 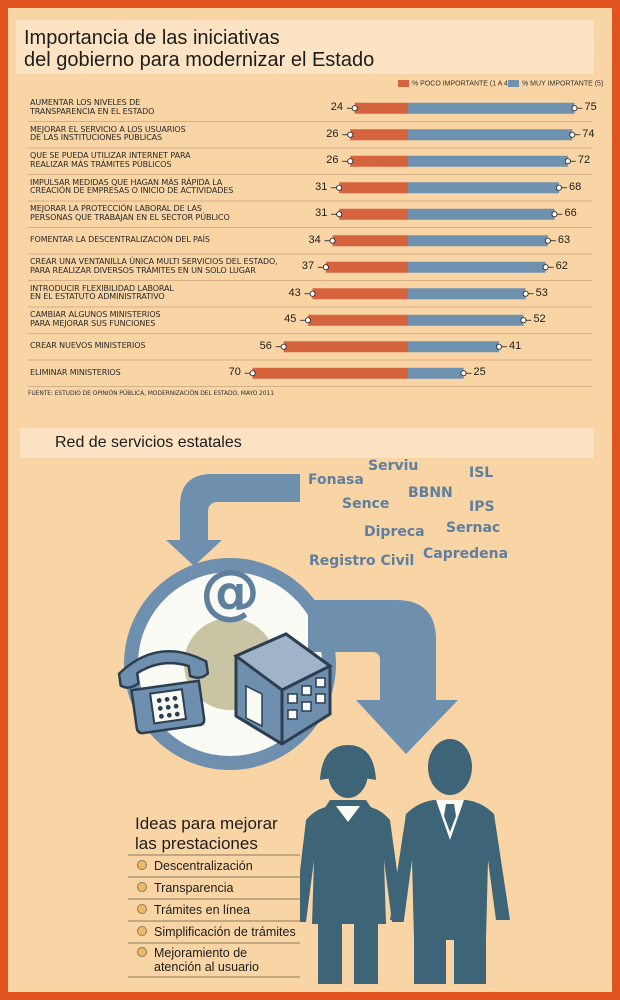 I want to click on incoming-arrow-icon, so click(x=233, y=520).